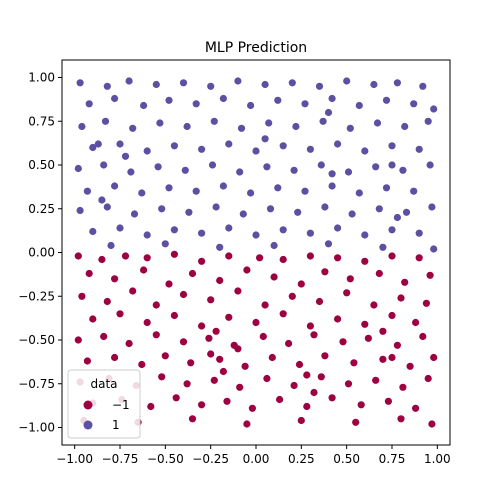 This screenshot has height=500, width=500. Describe the element at coordinates (106, 415) in the screenshot. I see `legend-entries: −11` at that location.